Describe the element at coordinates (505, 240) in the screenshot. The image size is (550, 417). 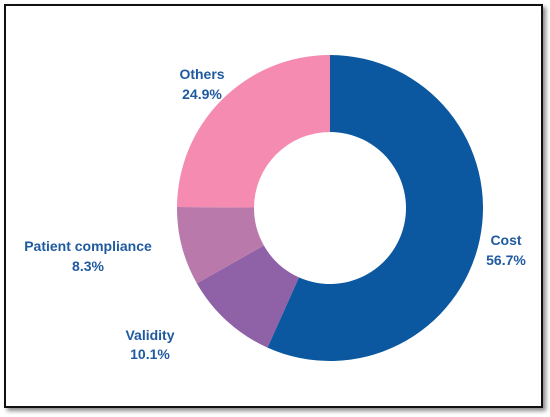
I see `slice-label-cost-name: Cost` at that location.